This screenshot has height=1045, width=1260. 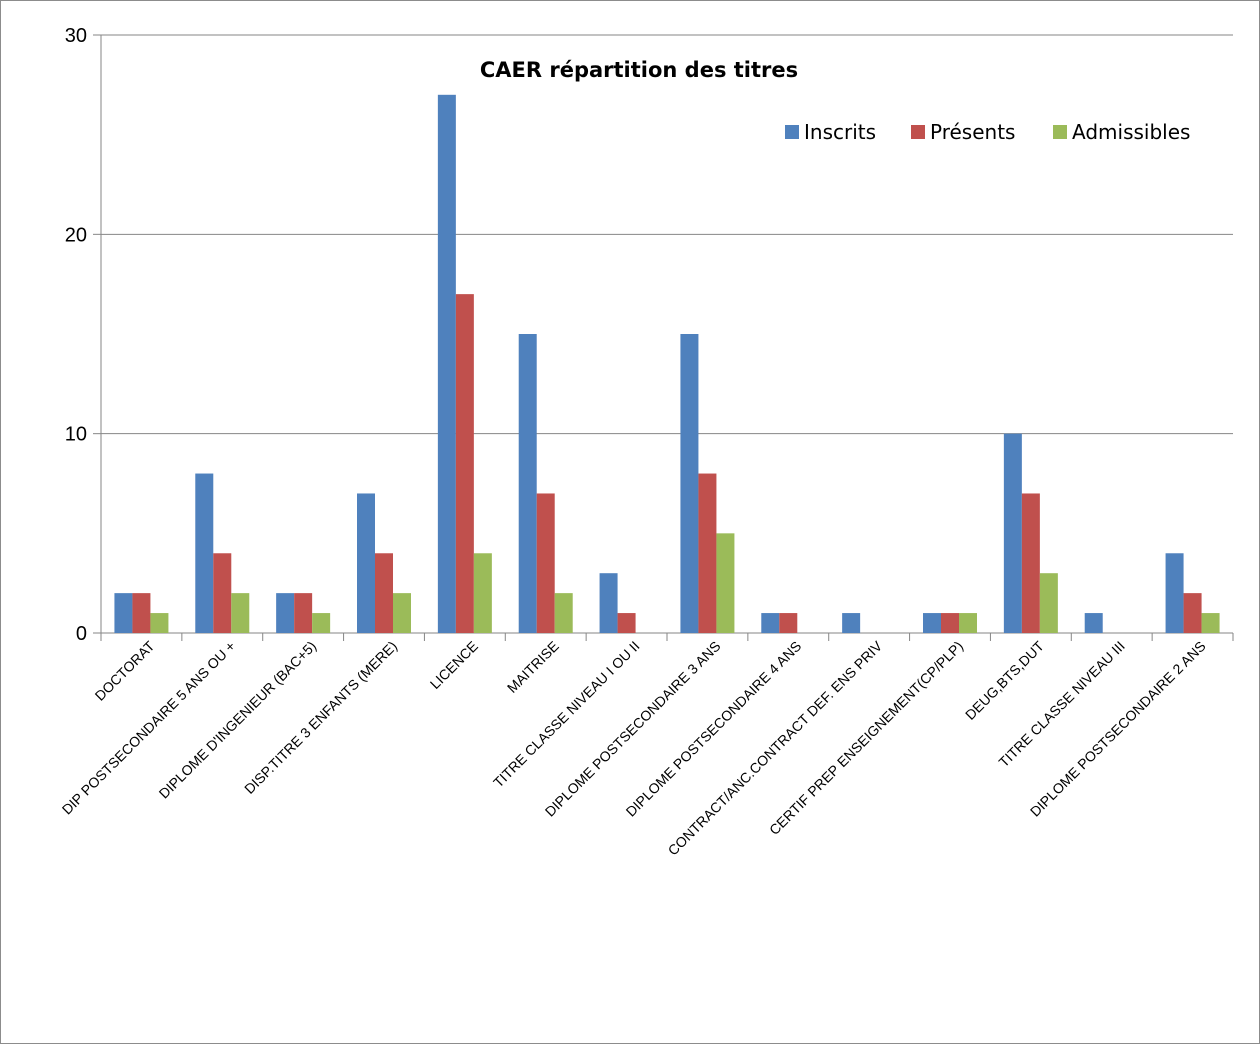 I want to click on legend-label: Inscrits, so click(x=840, y=132).